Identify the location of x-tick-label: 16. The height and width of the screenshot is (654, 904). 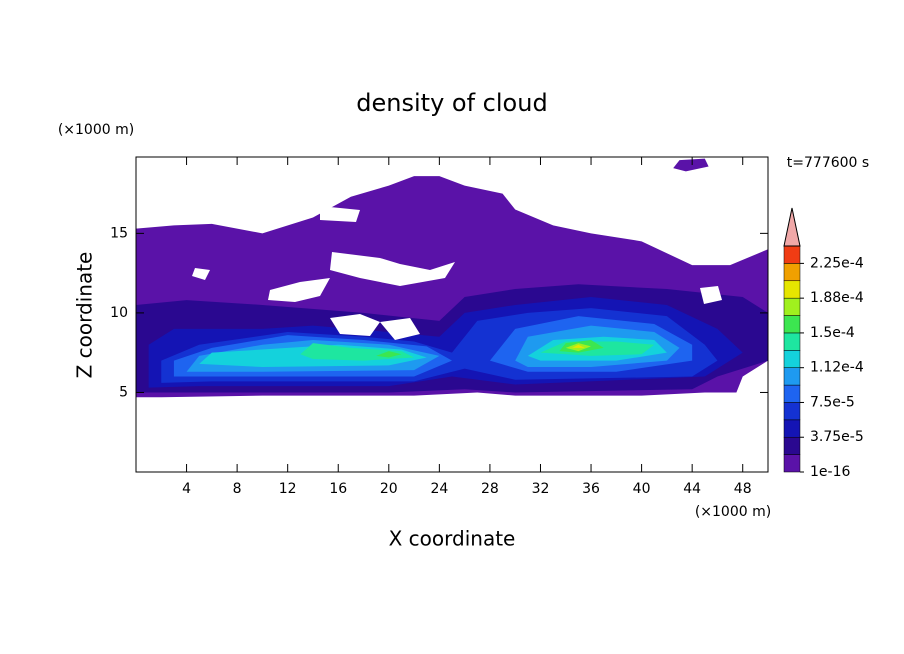
(338, 489).